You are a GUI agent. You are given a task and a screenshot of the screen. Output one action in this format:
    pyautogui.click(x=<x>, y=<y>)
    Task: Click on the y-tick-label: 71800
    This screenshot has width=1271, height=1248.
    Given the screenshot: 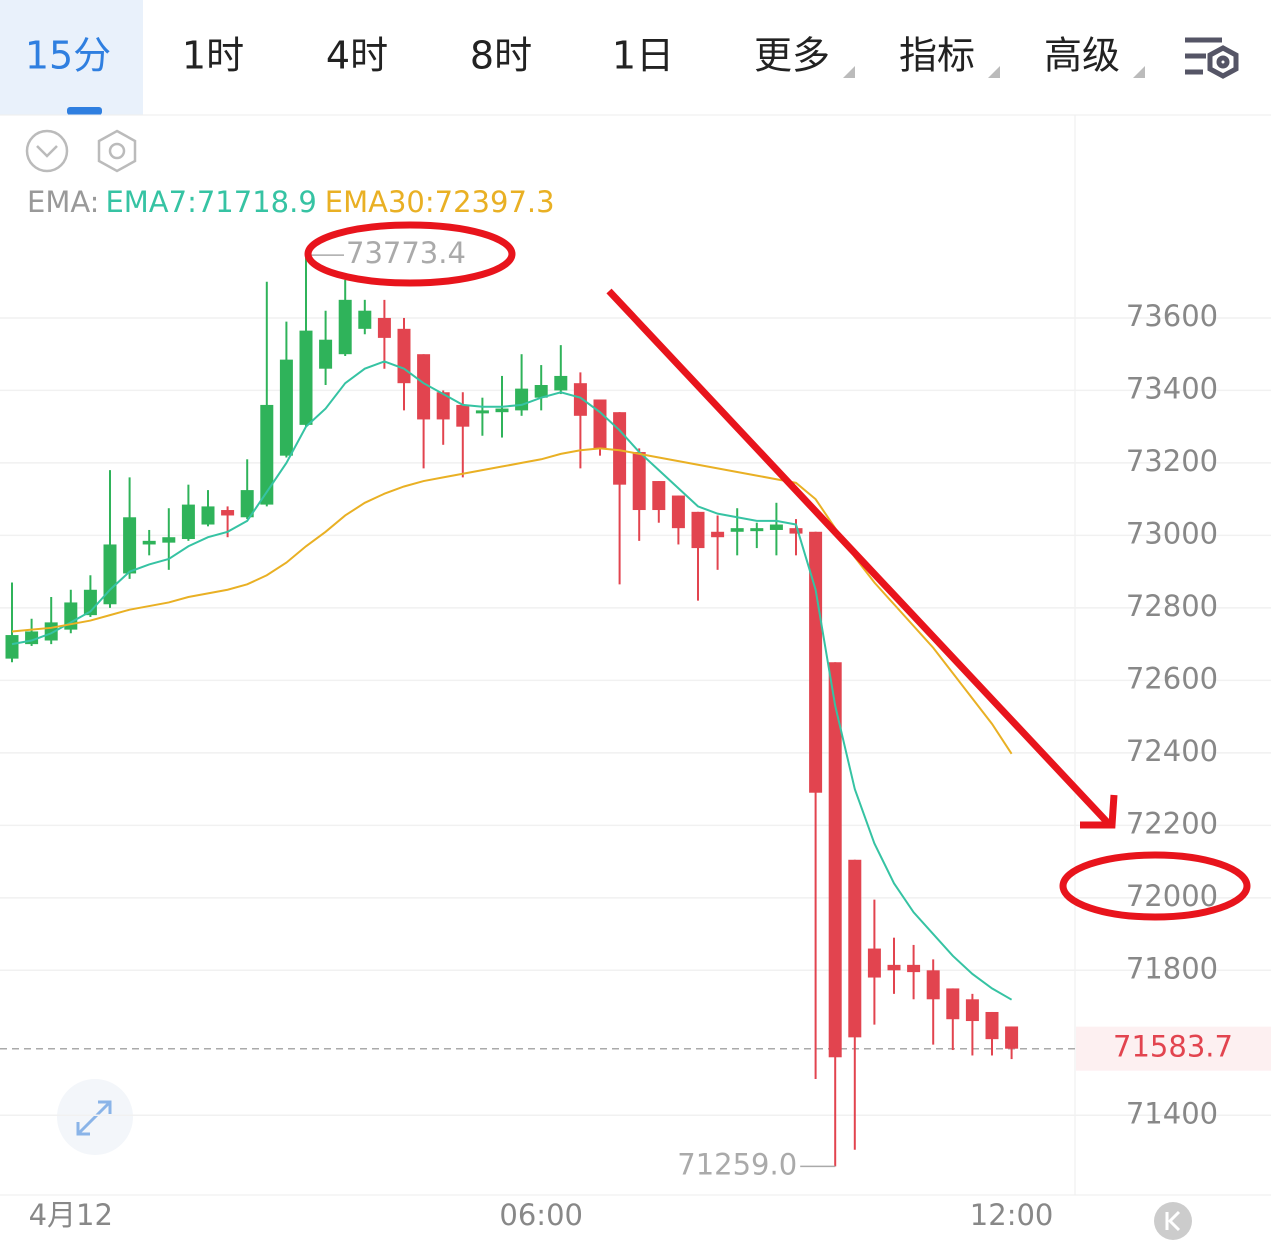 What is the action you would take?
    pyautogui.click(x=1172, y=968)
    